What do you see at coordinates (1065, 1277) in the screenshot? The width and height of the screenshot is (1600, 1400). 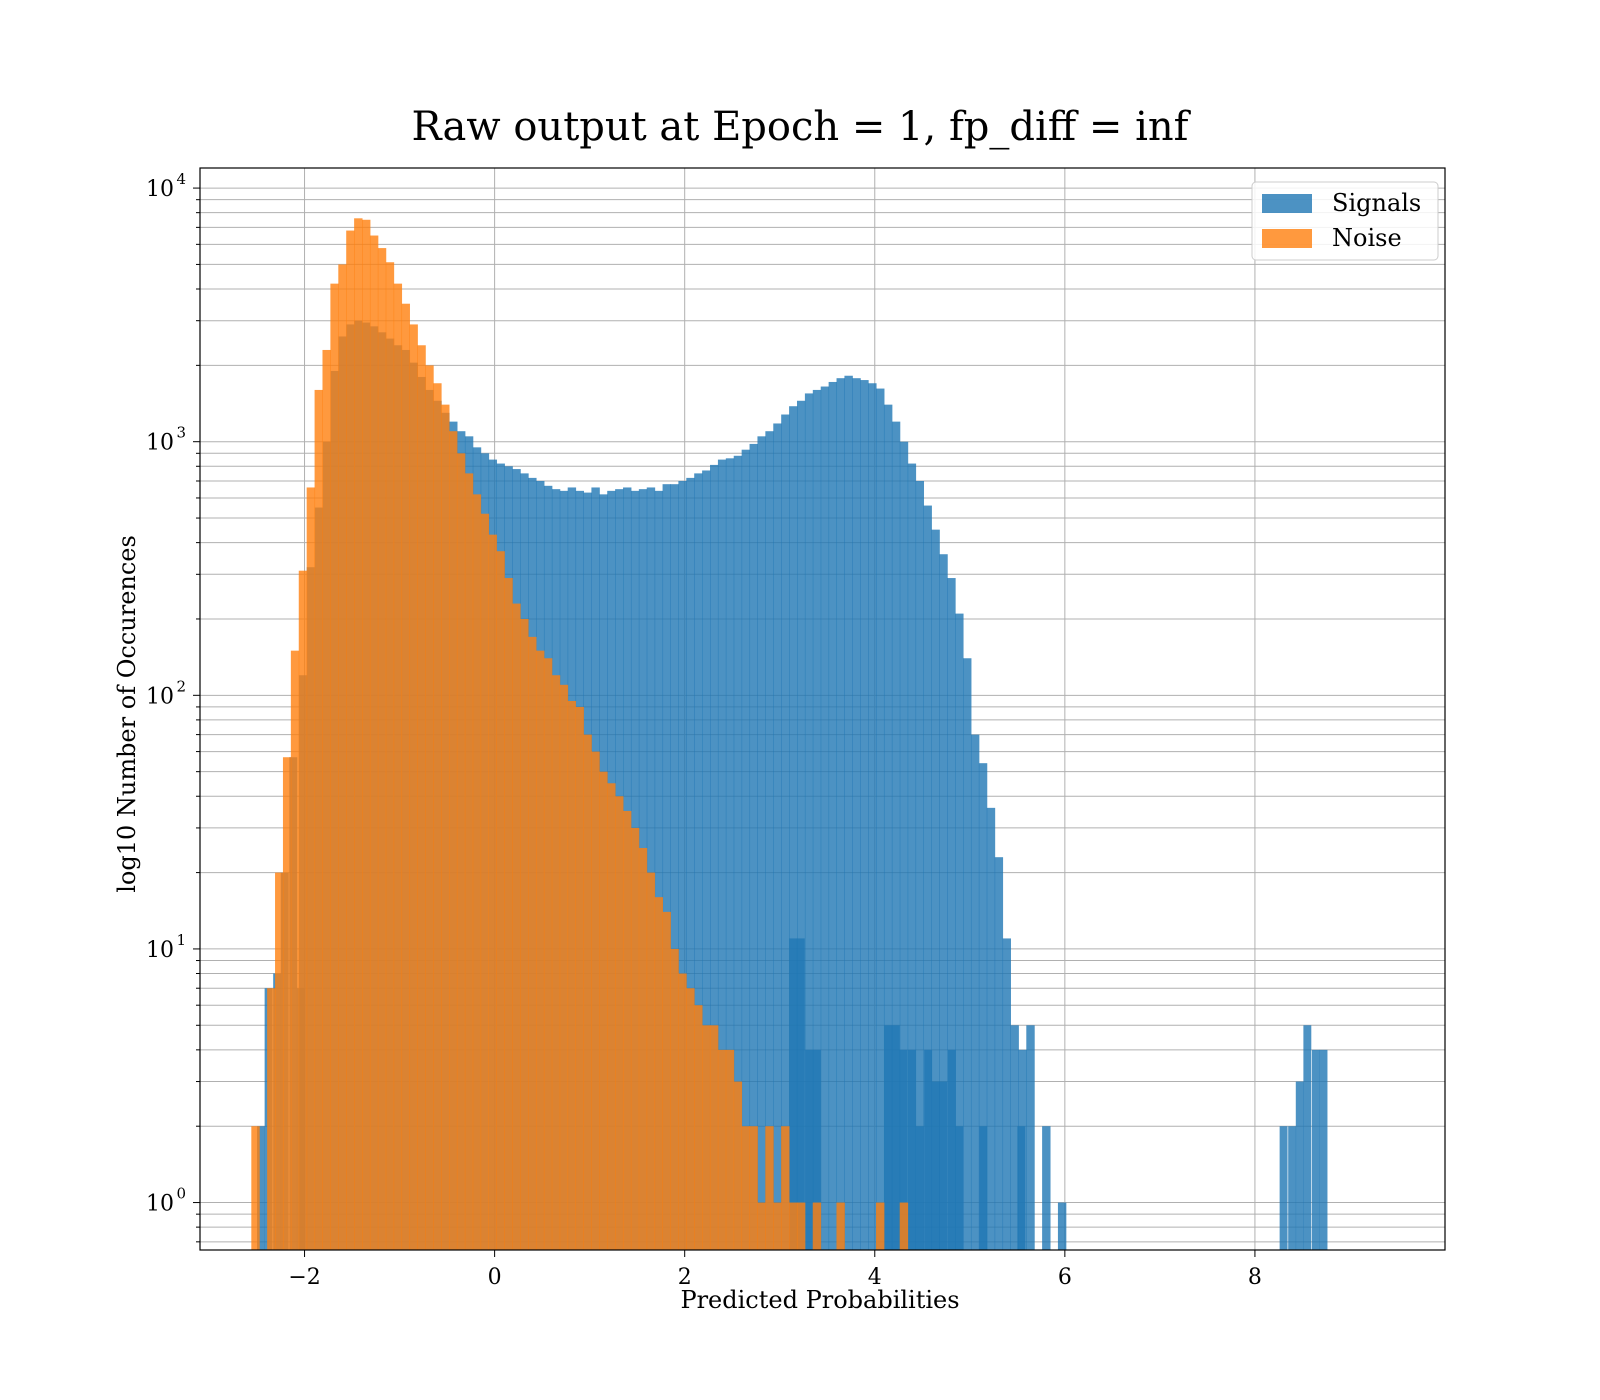 I see `x-tick-label: 6` at bounding box center [1065, 1277].